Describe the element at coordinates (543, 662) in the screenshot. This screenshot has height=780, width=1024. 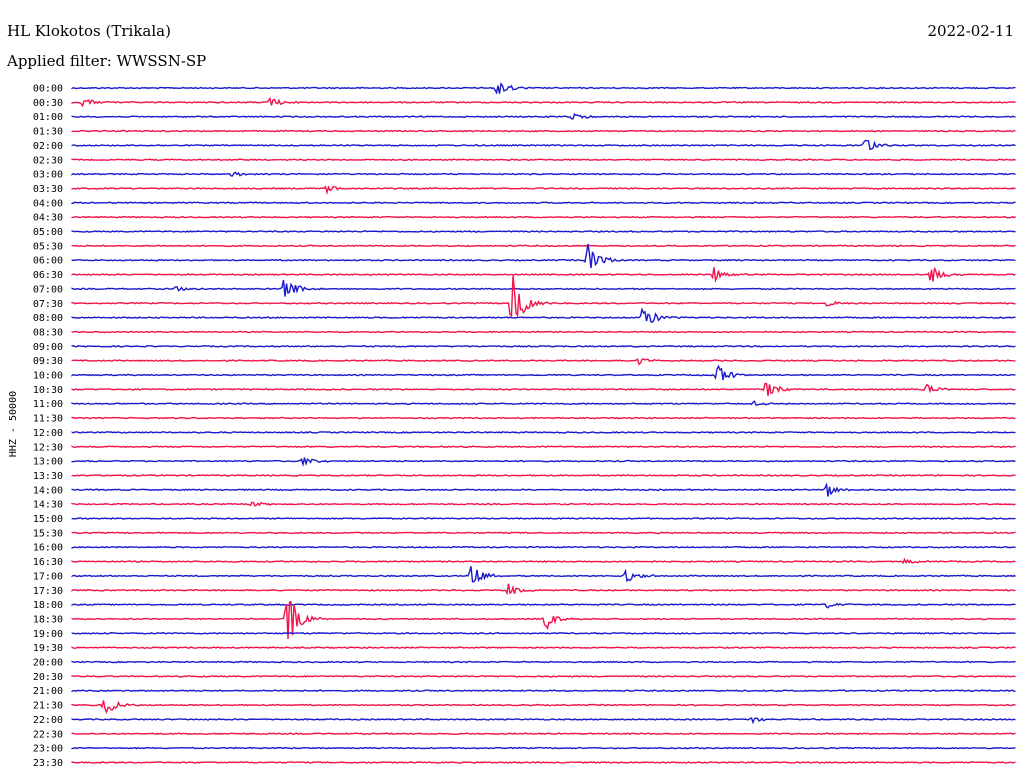
I see `trace-2000` at that location.